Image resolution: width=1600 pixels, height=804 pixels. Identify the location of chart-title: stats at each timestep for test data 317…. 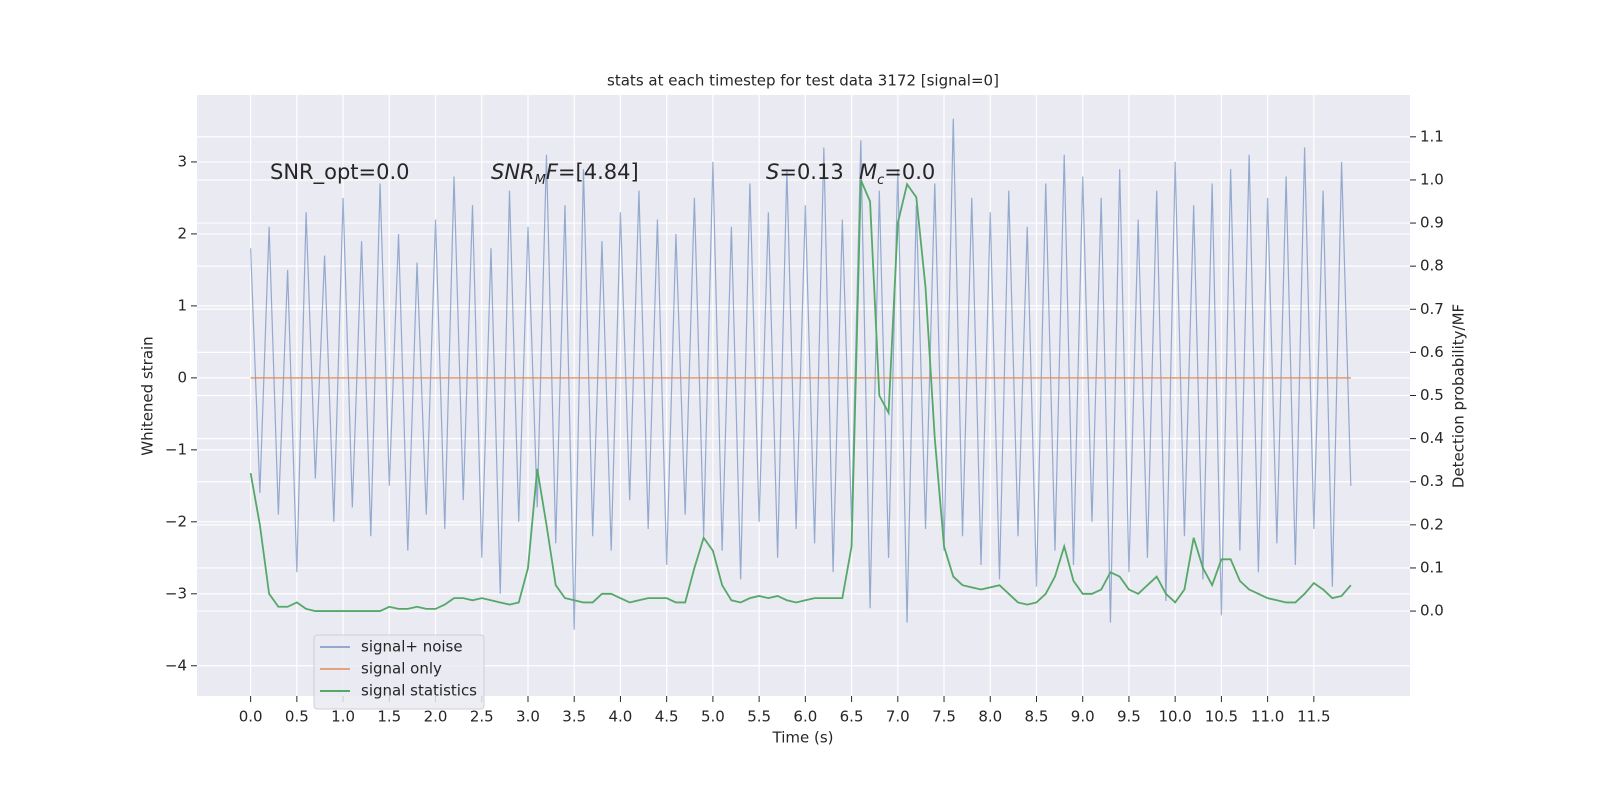
(803, 81).